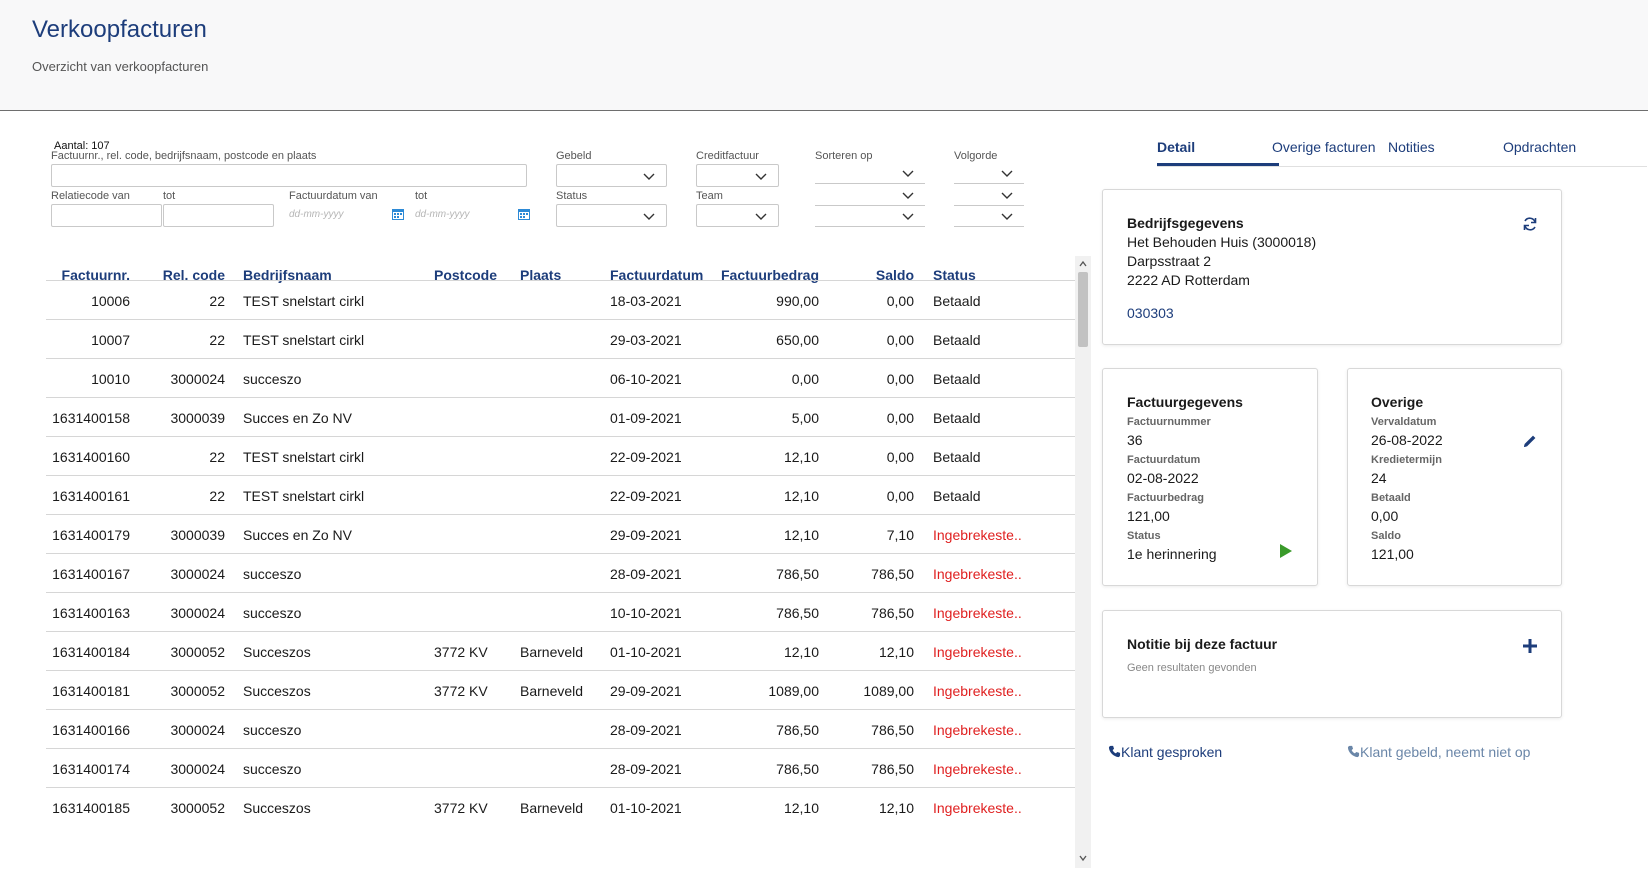  What do you see at coordinates (316, 214) in the screenshot?
I see `factuurdatum-van-input: dd-mm-yyyy` at bounding box center [316, 214].